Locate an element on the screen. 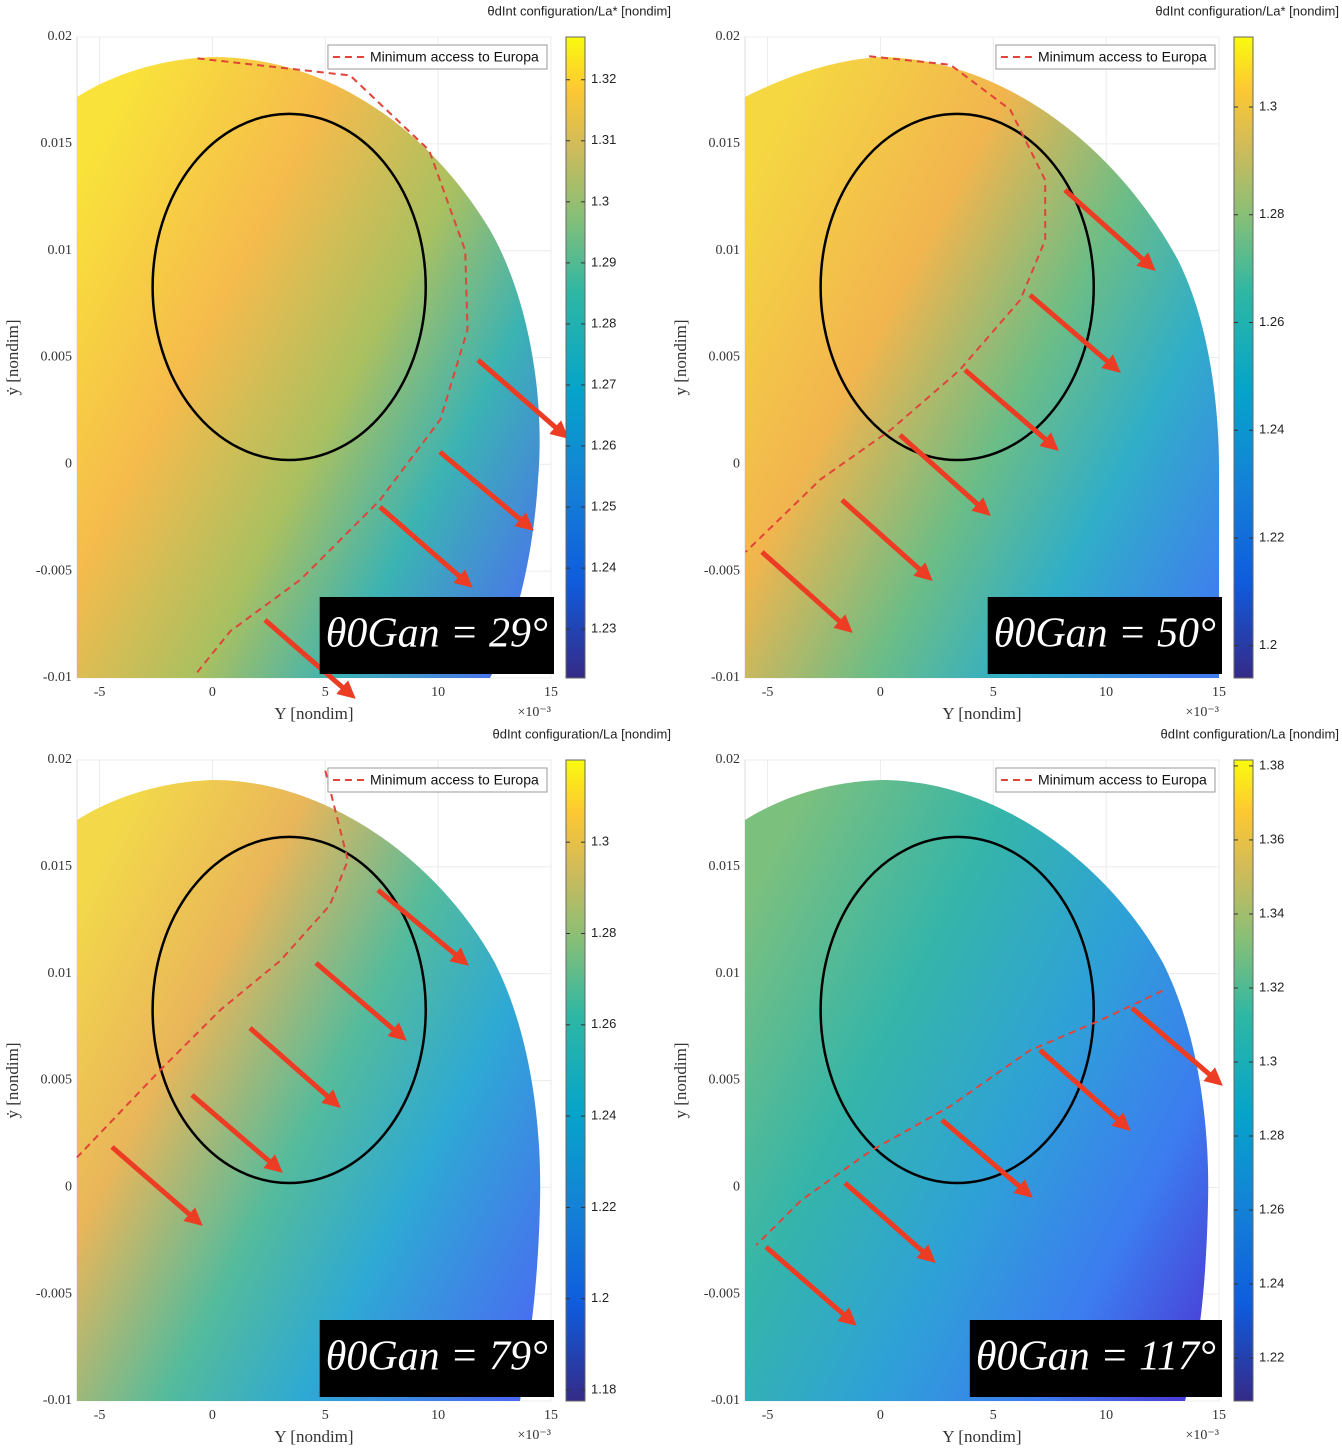 The image size is (1342, 1448). colorbar-tick-label: 1.31 is located at coordinates (603, 139).